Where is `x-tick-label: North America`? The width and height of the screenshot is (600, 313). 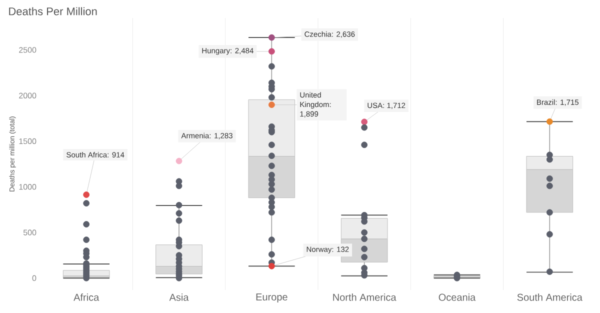 x-tick-label: North America is located at coordinates (364, 297).